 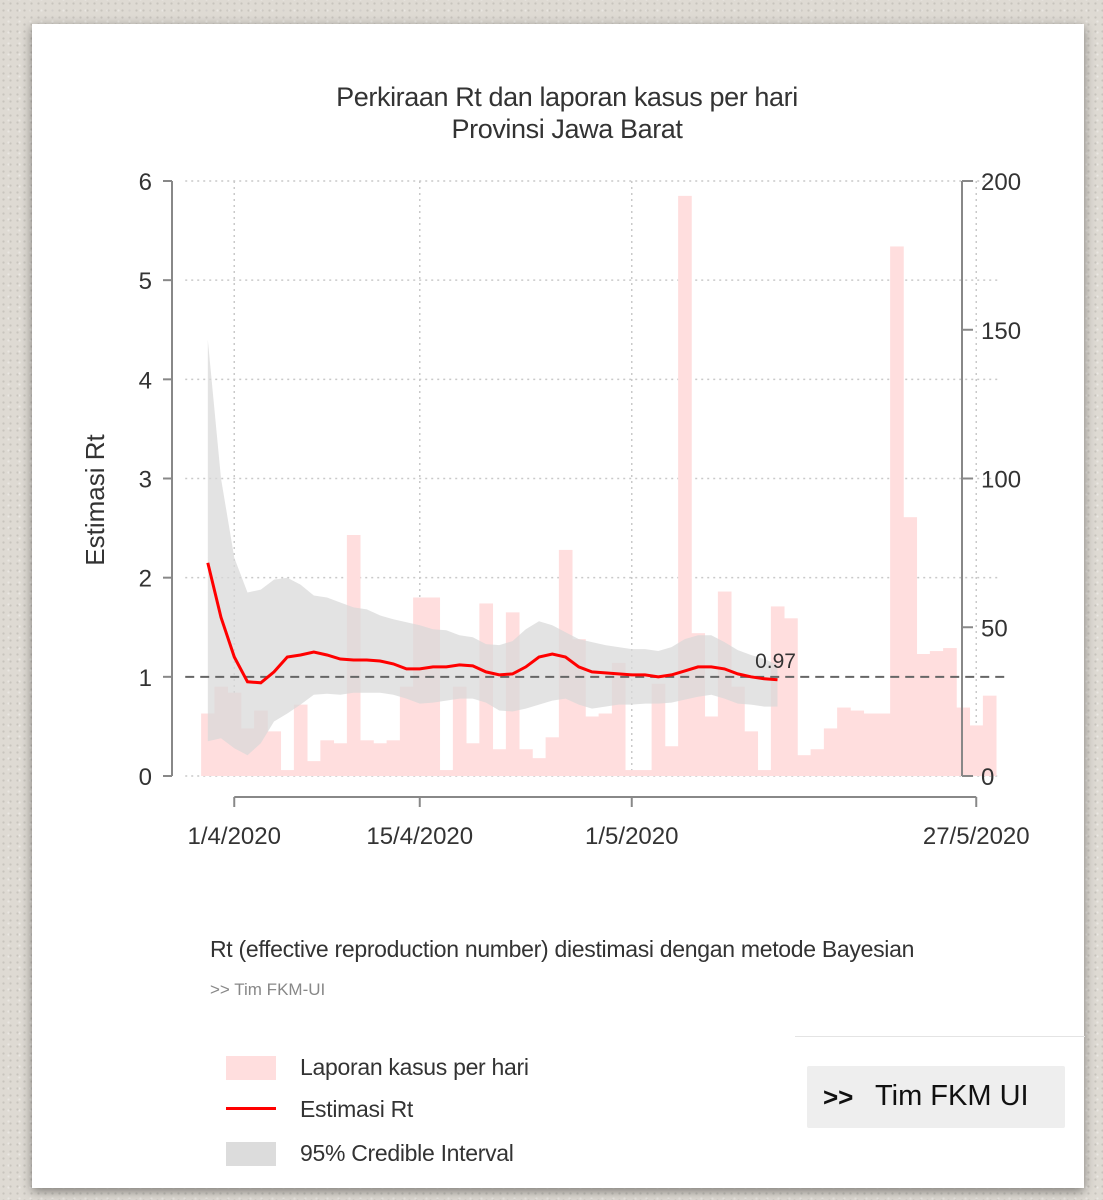 What do you see at coordinates (145, 380) in the screenshot?
I see `y-left-tick-label: 4` at bounding box center [145, 380].